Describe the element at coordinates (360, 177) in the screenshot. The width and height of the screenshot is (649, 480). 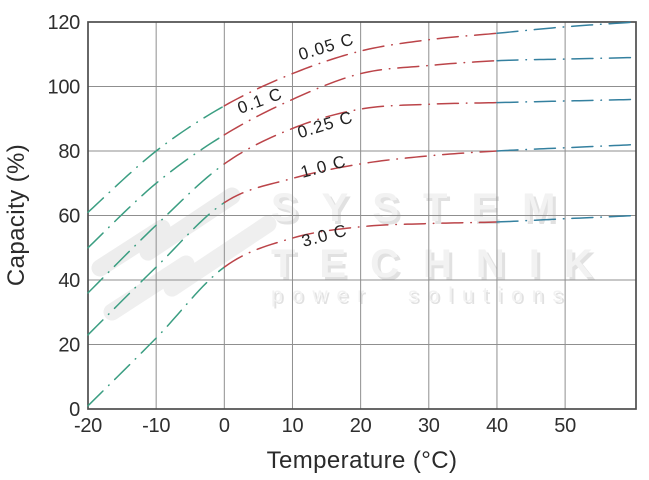
I see `curve-1.0C-zone-1` at that location.